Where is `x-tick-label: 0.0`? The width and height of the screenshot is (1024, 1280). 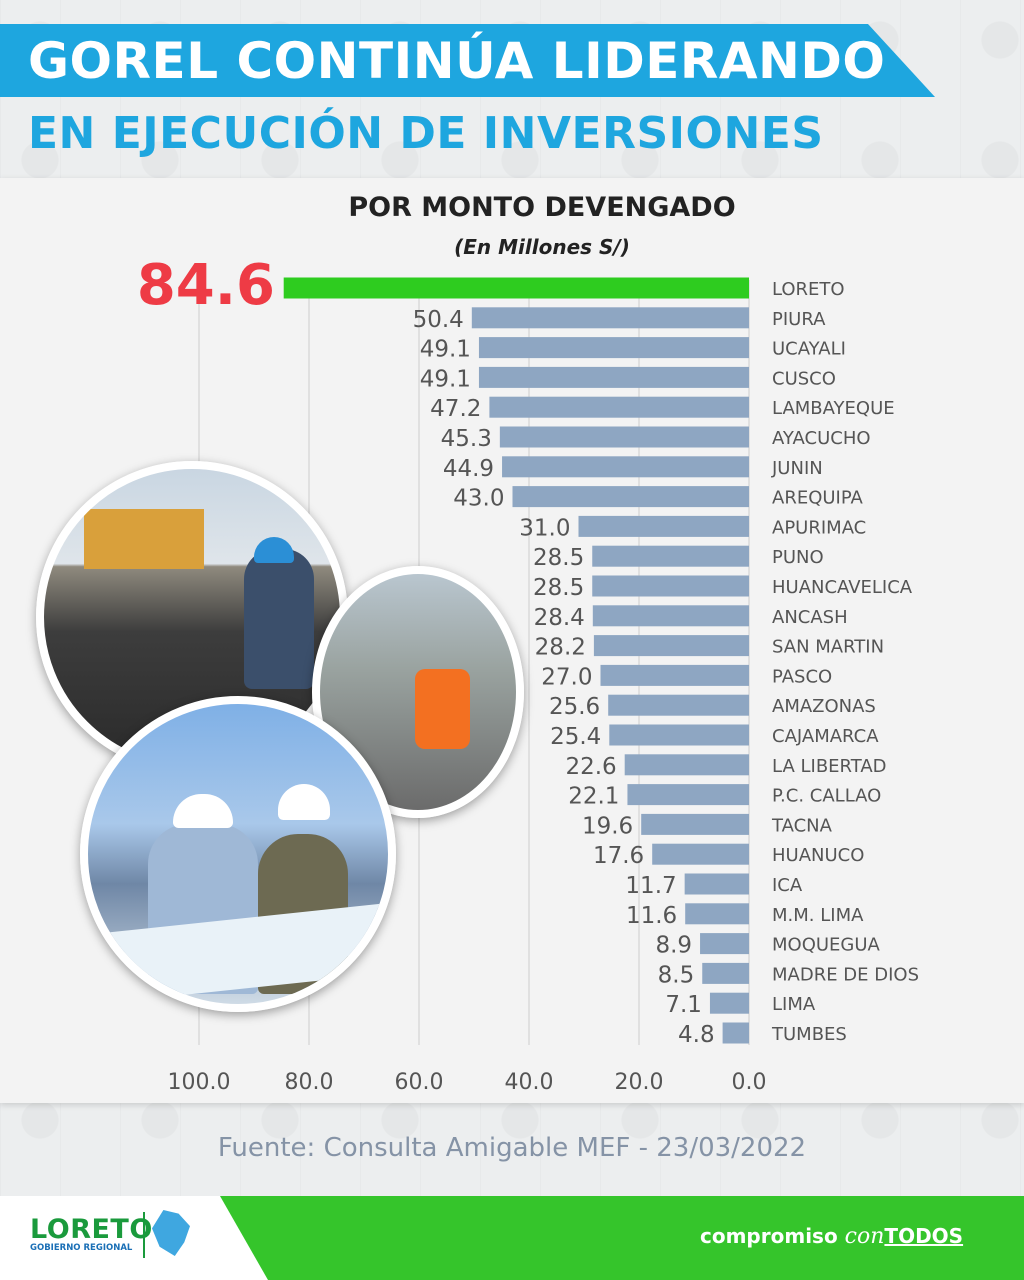
x-tick-label: 0.0 is located at coordinates (749, 1082).